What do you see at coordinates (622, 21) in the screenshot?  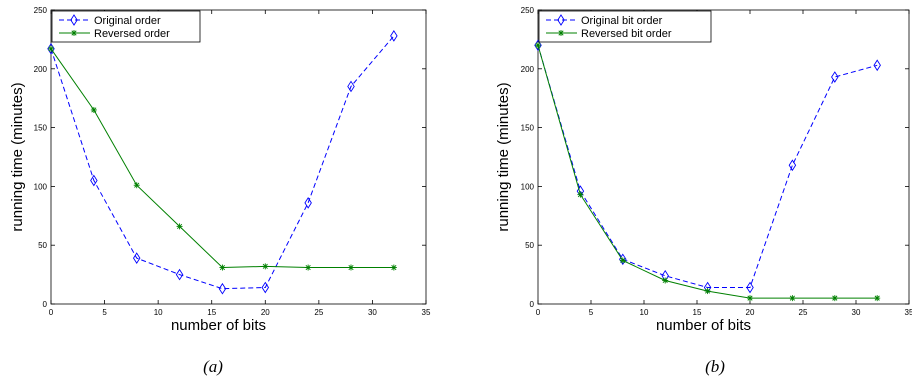 I see `legend-label: Original bit order` at bounding box center [622, 21].